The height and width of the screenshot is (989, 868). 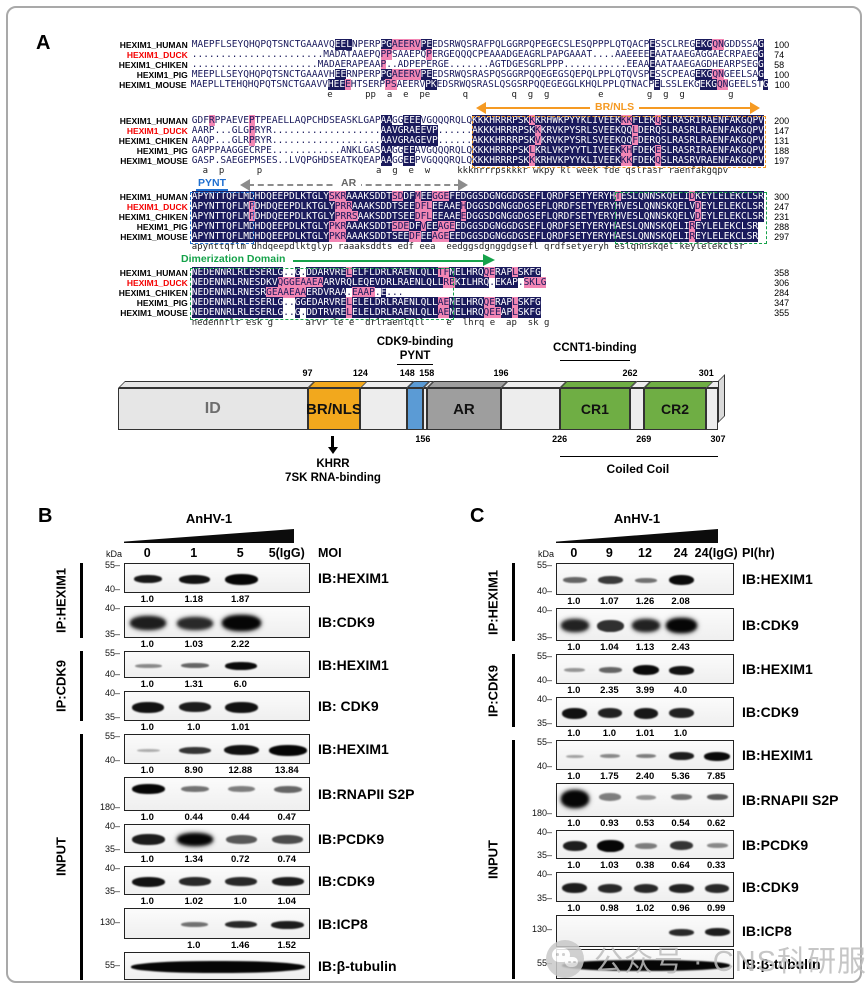 What do you see at coordinates (303, 272) in the screenshot?
I see `residue-segment: .` at bounding box center [303, 272].